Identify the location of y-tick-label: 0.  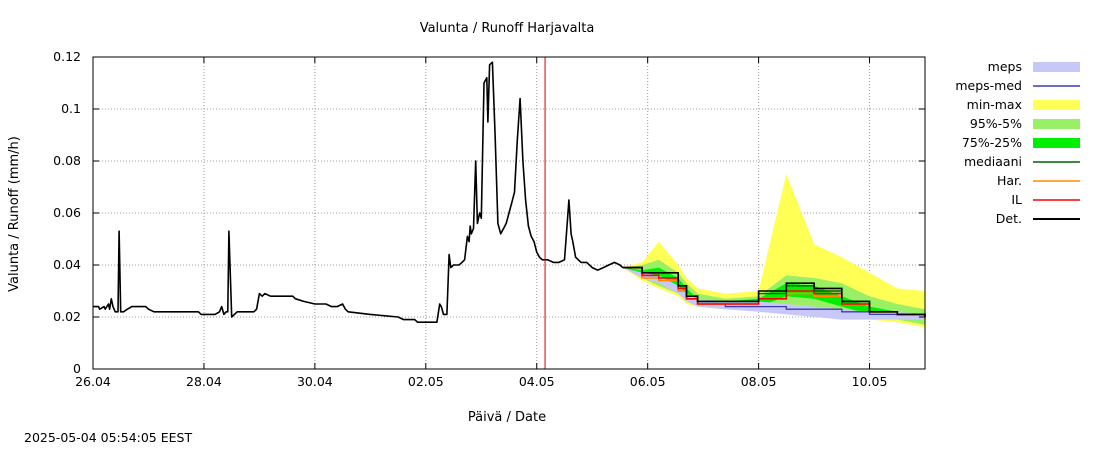
(77, 368).